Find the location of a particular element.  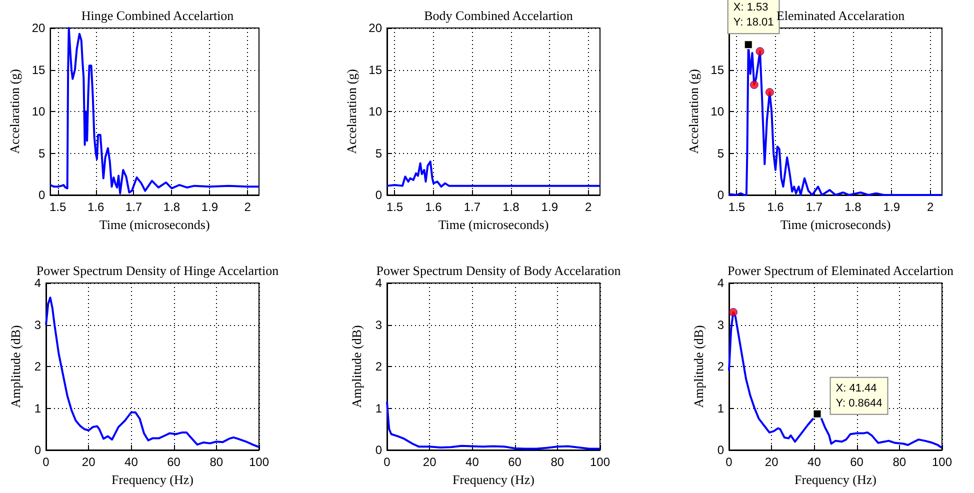

chart-title: Power Spectrum Density of Hinge Accelartion is located at coordinates (158, 270).